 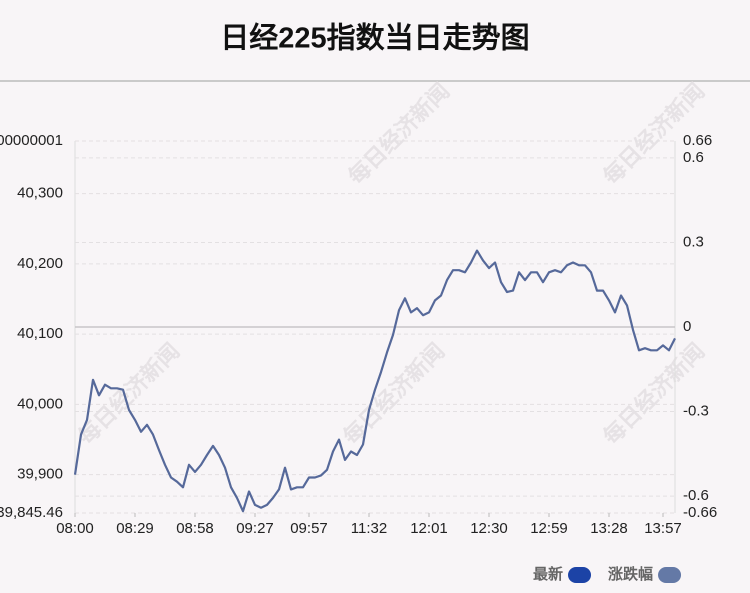 What do you see at coordinates (374, 38) in the screenshot?
I see `chart-title: 日经225指数当日走势图` at bounding box center [374, 38].